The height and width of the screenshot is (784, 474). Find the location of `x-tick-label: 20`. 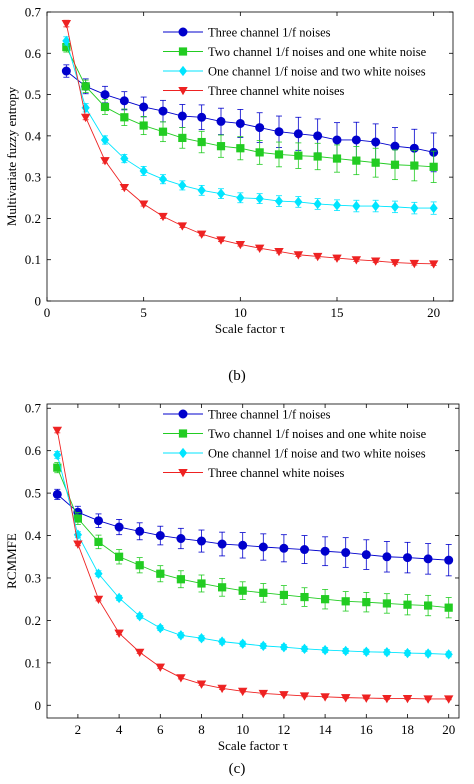

x-tick-label: 20 is located at coordinates (433, 312).